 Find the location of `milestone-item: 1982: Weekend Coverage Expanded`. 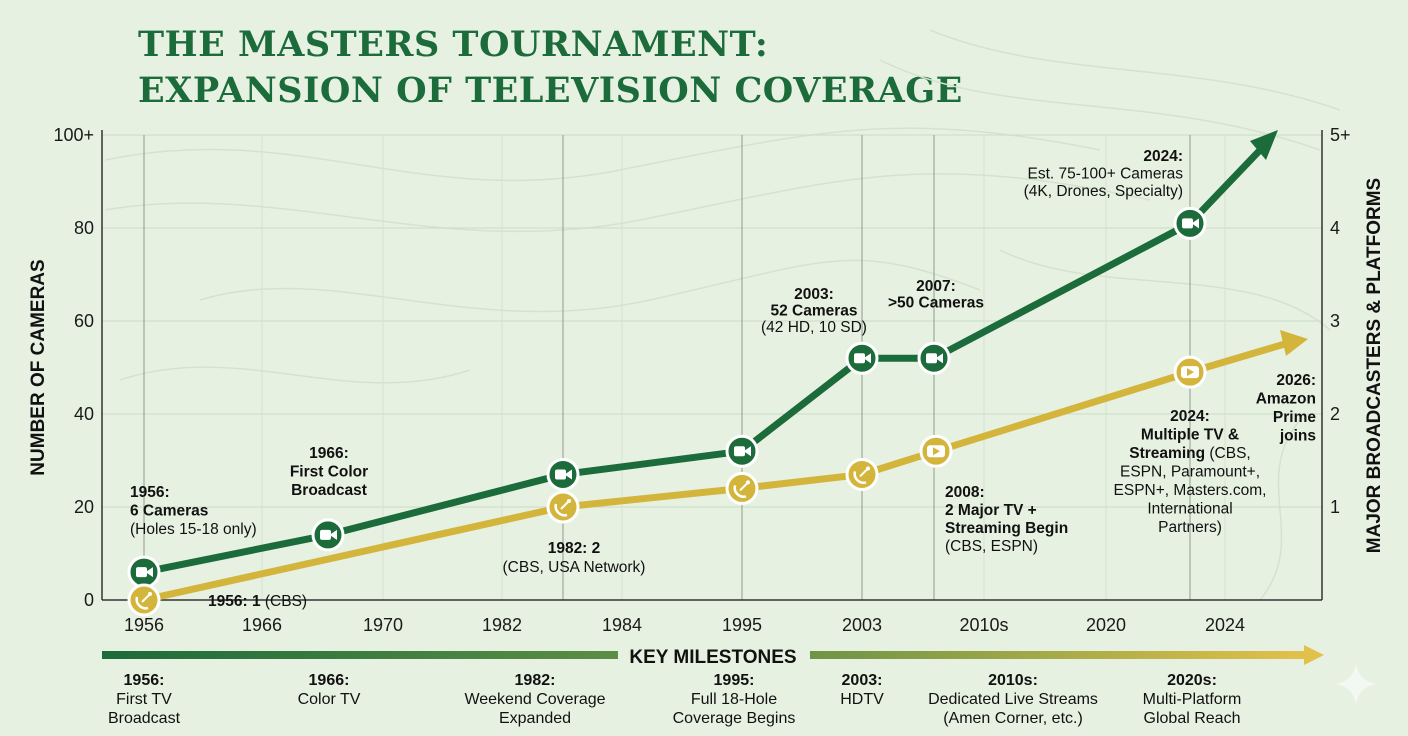

milestone-item: 1982: Weekend Coverage Expanded is located at coordinates (534, 699).